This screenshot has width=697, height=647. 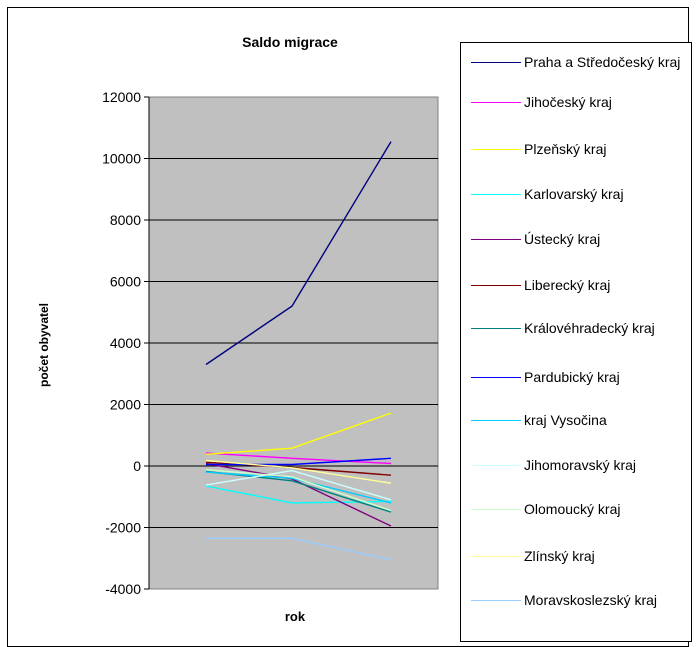 I want to click on y-tick-label: -2000, so click(x=123, y=528).